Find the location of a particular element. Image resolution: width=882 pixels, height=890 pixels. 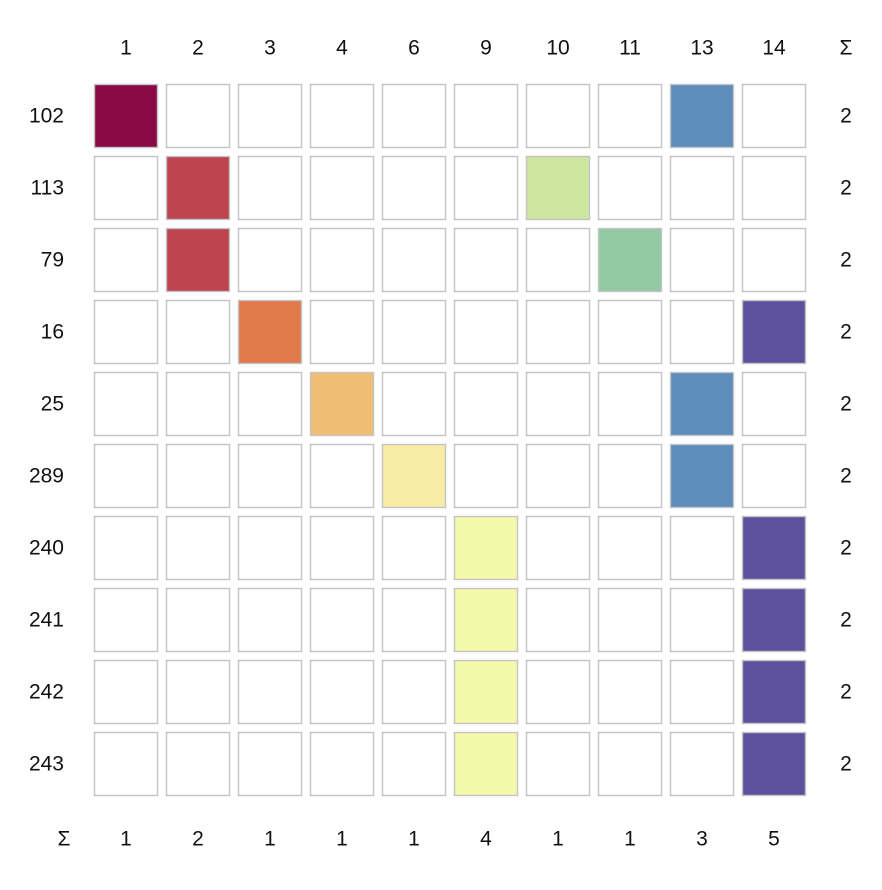

column-label-14: 14 is located at coordinates (774, 48).